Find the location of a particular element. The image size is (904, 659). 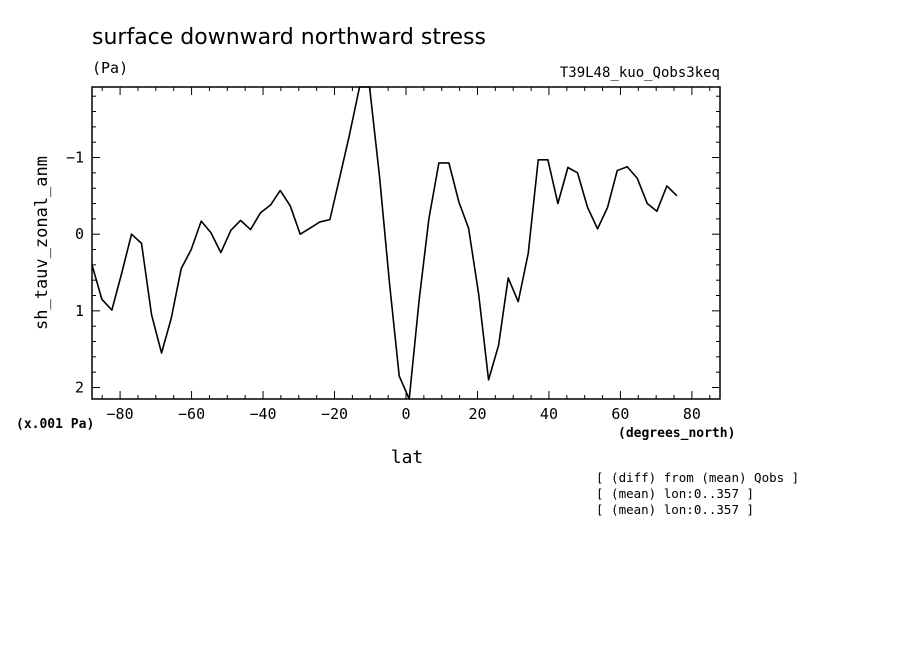

x-units-label: (degrees_north) is located at coordinates (676, 433).